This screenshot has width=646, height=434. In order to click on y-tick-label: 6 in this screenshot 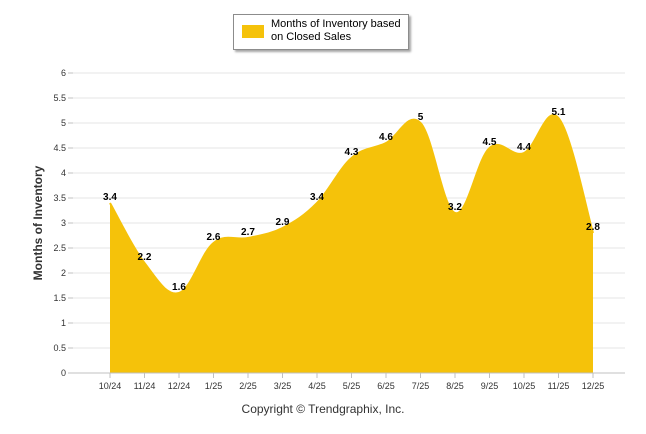, I will do `click(63, 73)`.